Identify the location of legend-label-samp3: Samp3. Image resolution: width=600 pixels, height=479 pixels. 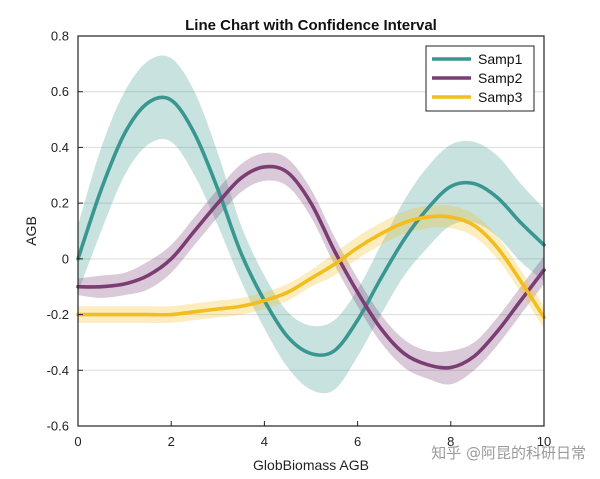
(500, 97).